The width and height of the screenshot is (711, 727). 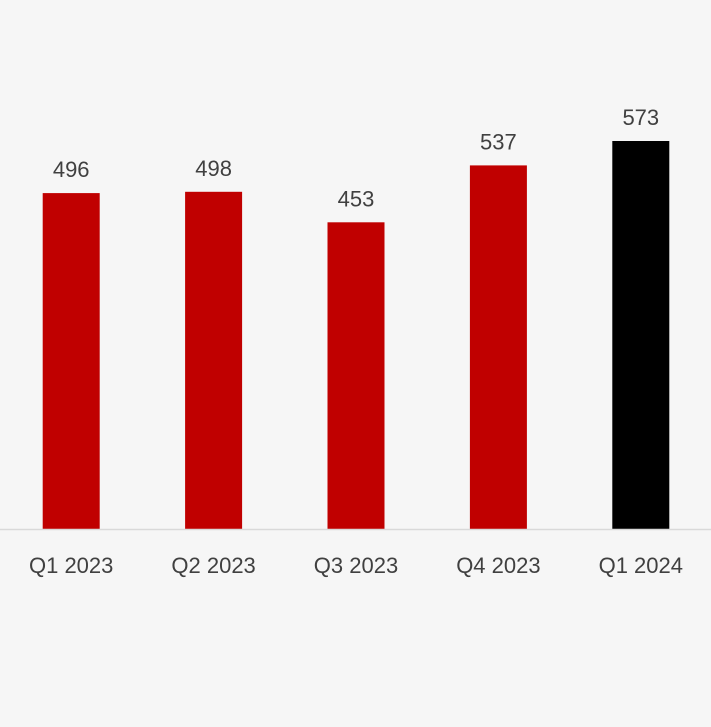 I want to click on data-label: 496, so click(x=71, y=169).